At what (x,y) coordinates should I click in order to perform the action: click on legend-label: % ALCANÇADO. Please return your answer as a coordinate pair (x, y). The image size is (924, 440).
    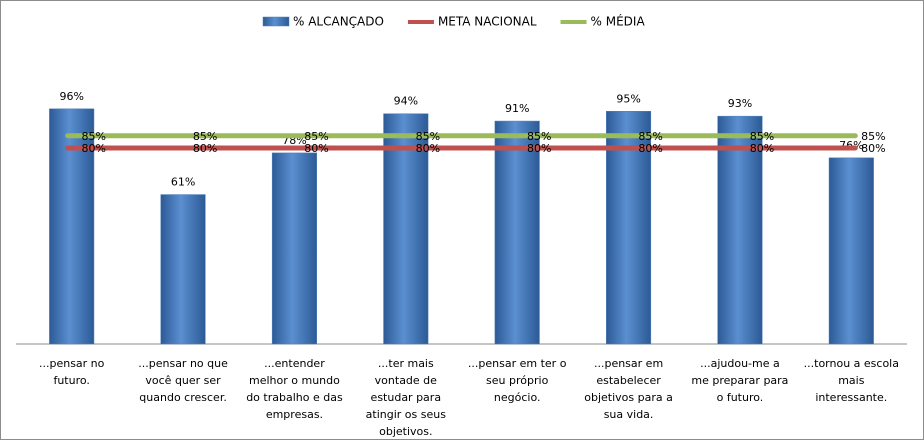
    Looking at the image, I should click on (338, 22).